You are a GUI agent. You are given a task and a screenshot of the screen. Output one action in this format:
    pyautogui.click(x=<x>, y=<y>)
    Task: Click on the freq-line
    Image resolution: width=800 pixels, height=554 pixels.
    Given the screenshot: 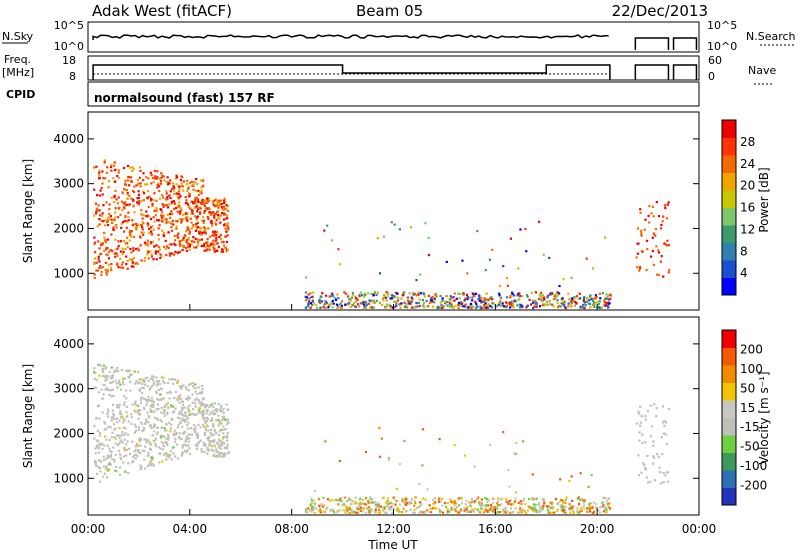 What is the action you would take?
    pyautogui.click(x=351, y=72)
    